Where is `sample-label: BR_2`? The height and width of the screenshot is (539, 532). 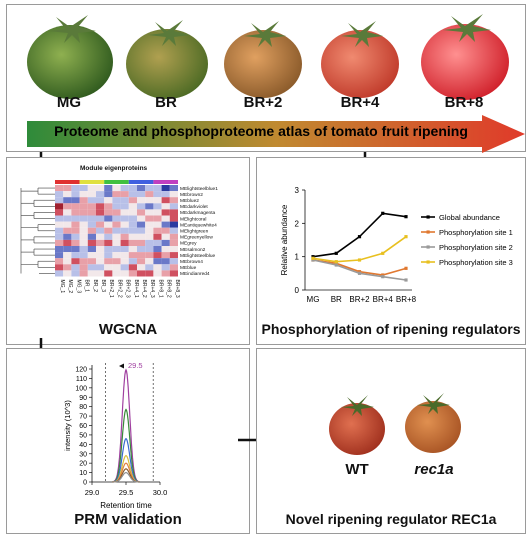 sample-label: BR_2 is located at coordinates (95, 286).